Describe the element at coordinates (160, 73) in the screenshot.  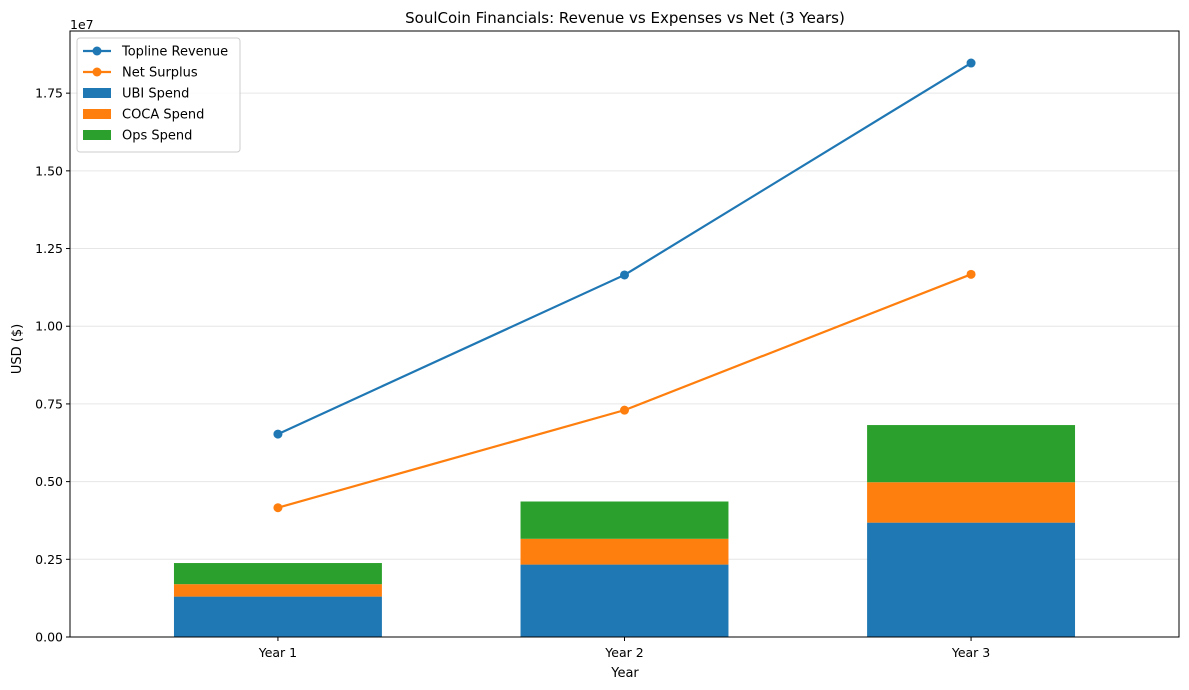
I see `legend-label-net-surplus: Net Surplus` at that location.